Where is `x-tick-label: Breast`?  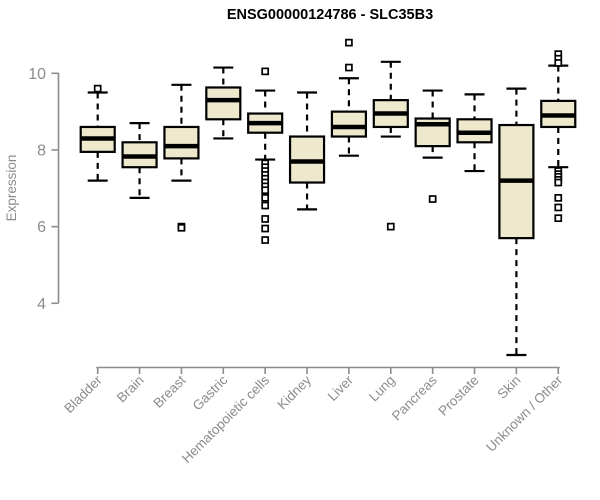 x-tick-label: Breast is located at coordinates (169, 391).